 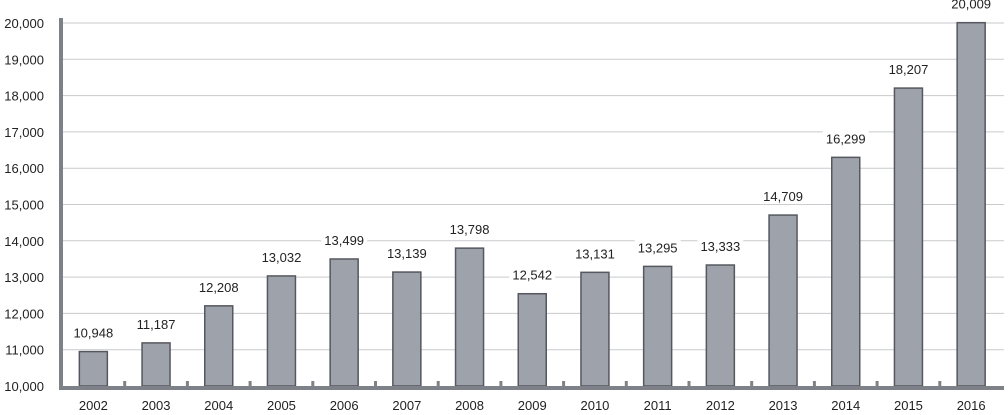 I want to click on data-label: 11,187, so click(x=156, y=324).